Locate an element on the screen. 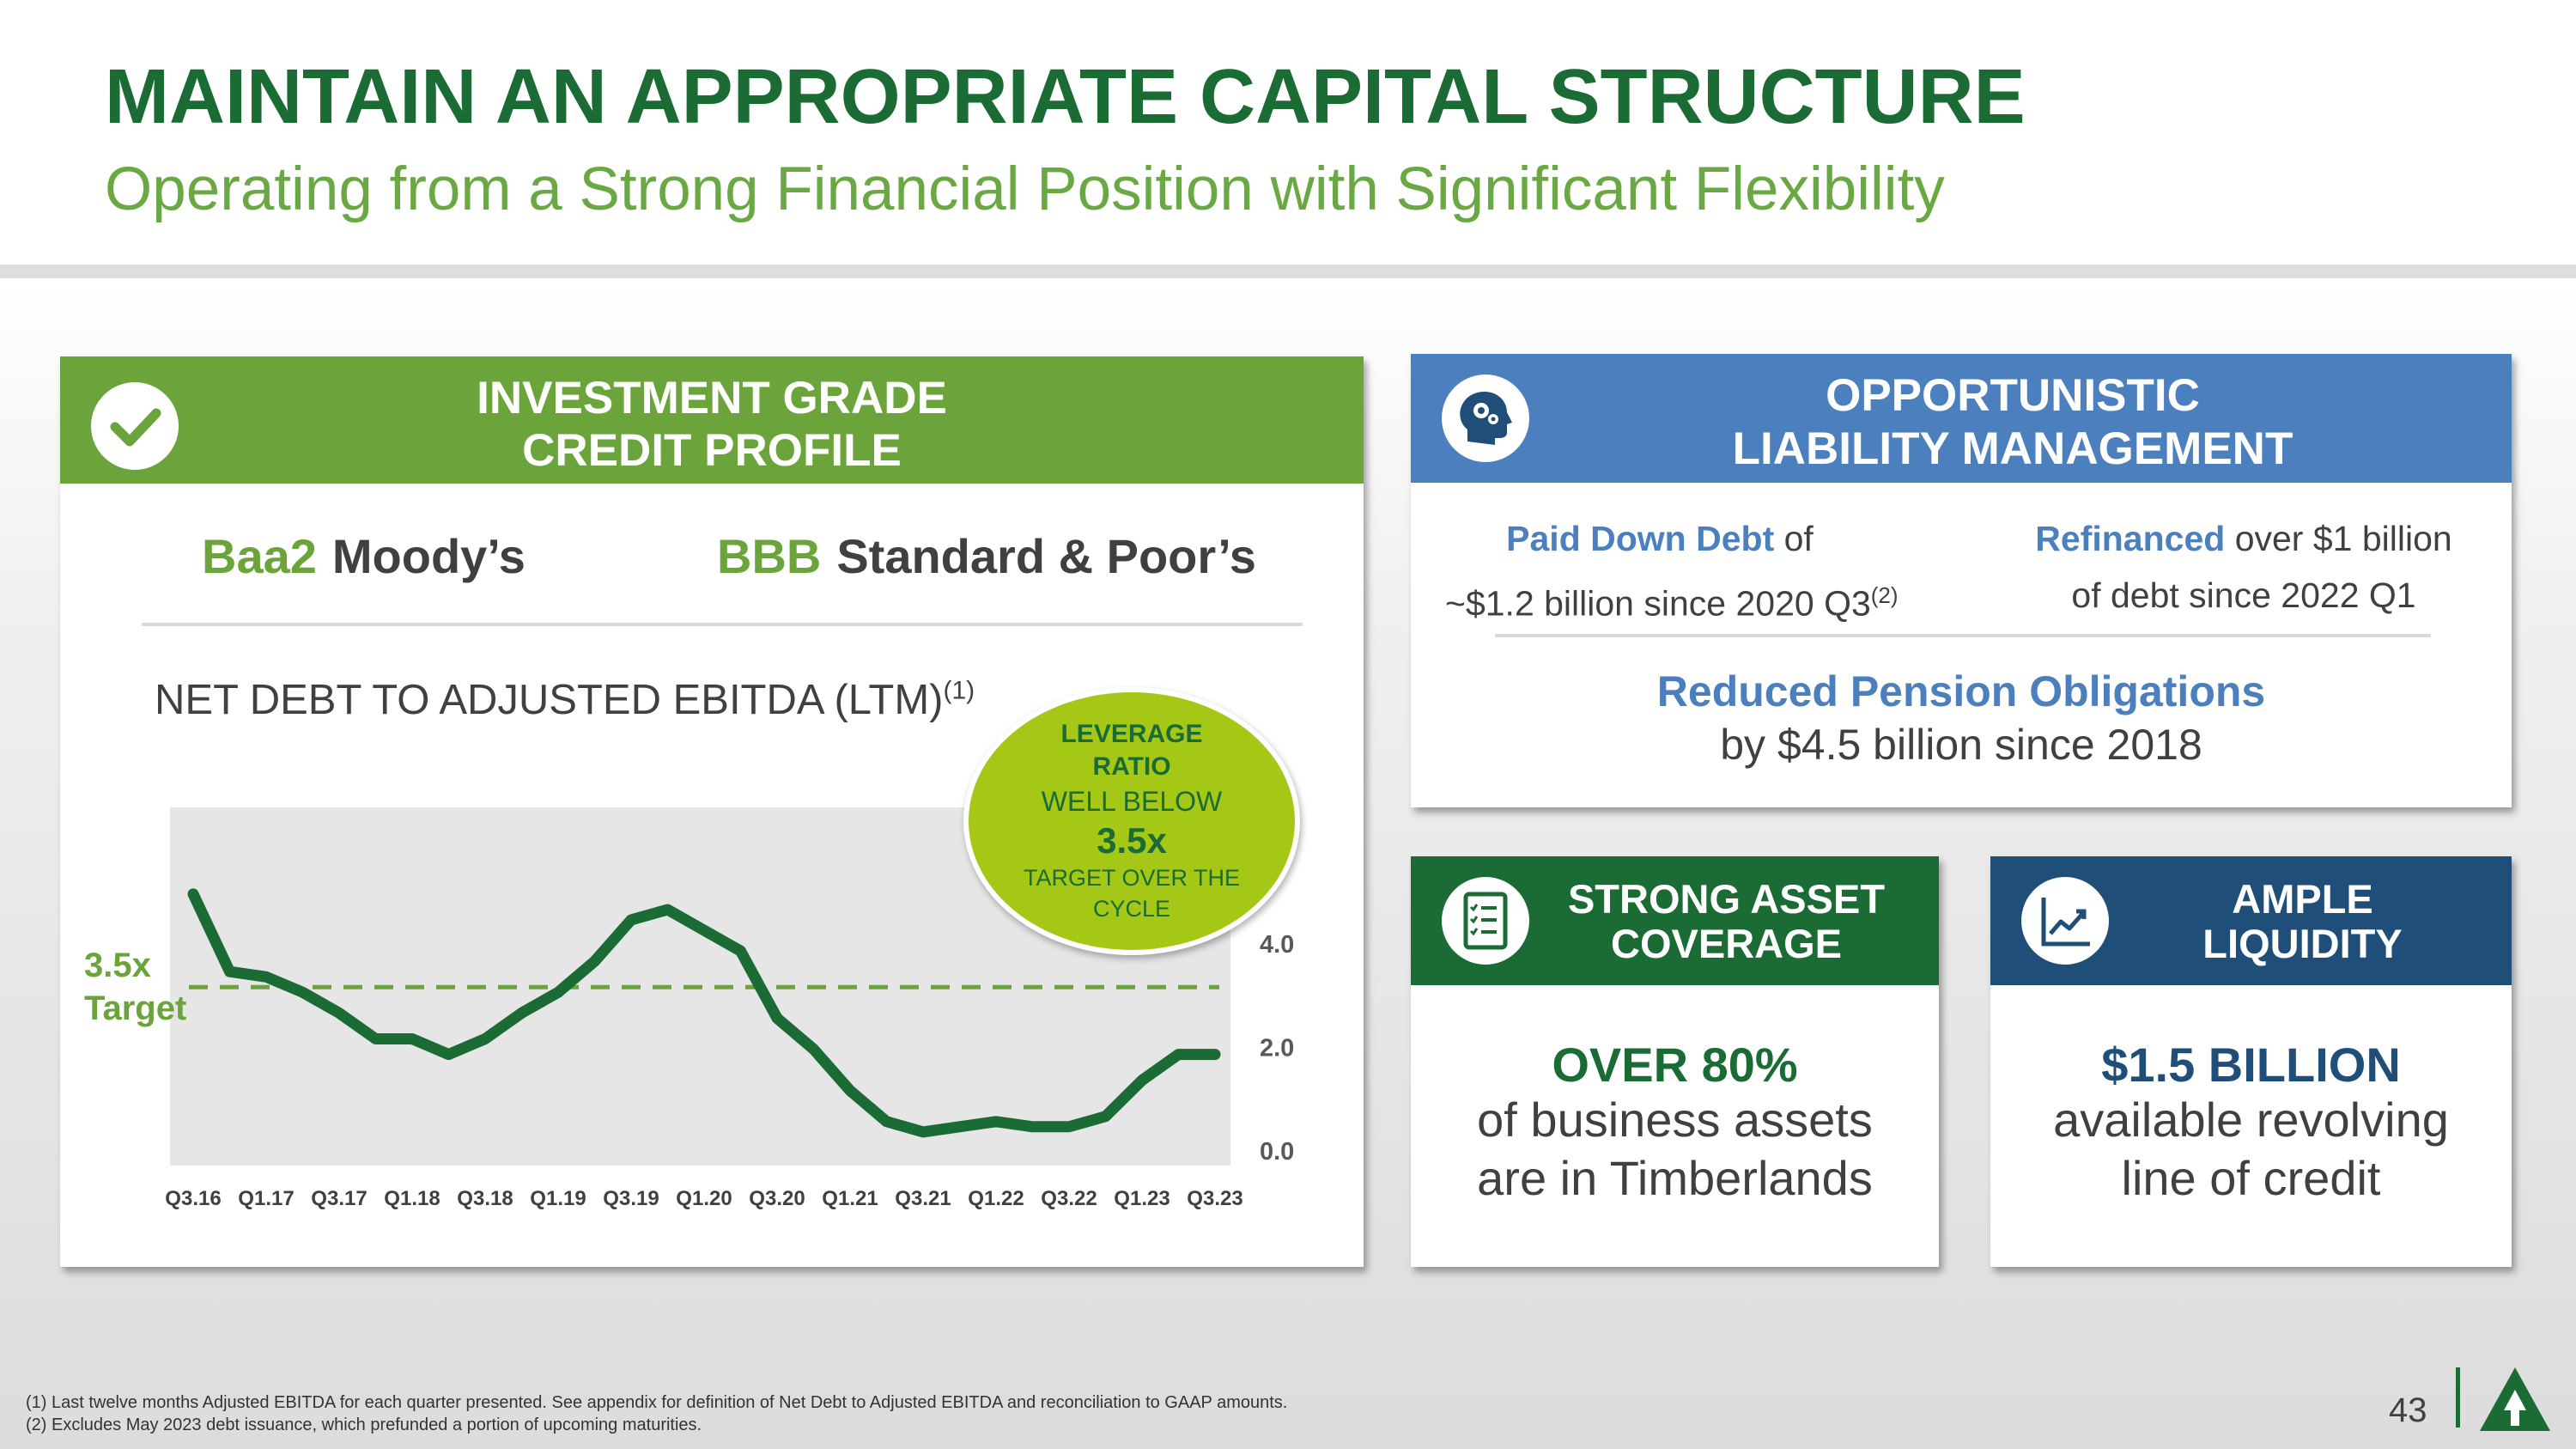 The image size is (2576, 1449). liquidity-stat: $1.5 BILLION is located at coordinates (2251, 1065).